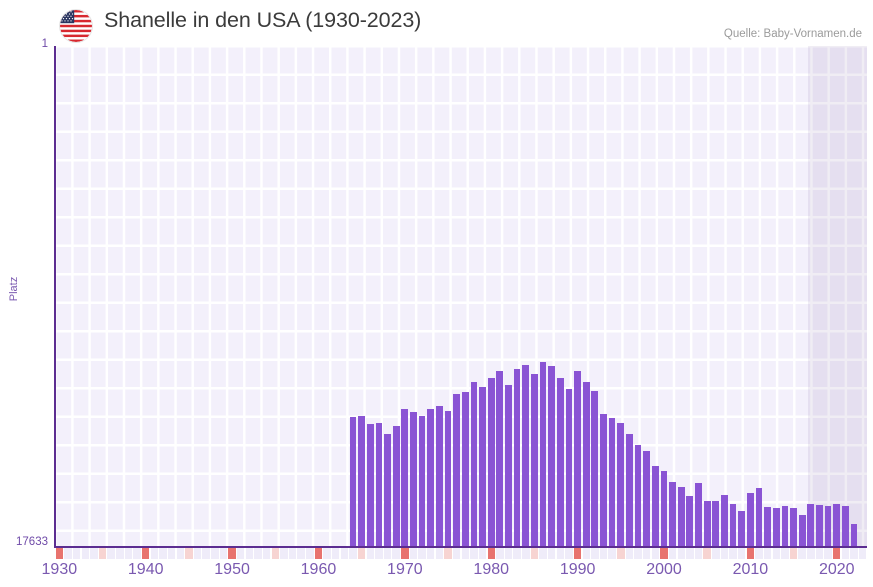 This screenshot has width=873, height=587. Describe the element at coordinates (436, 574) in the screenshot. I see `x-axis-tick-labels: 1930 1940 1950 1960 1970 1980 1990 2000 2010 2020` at that location.